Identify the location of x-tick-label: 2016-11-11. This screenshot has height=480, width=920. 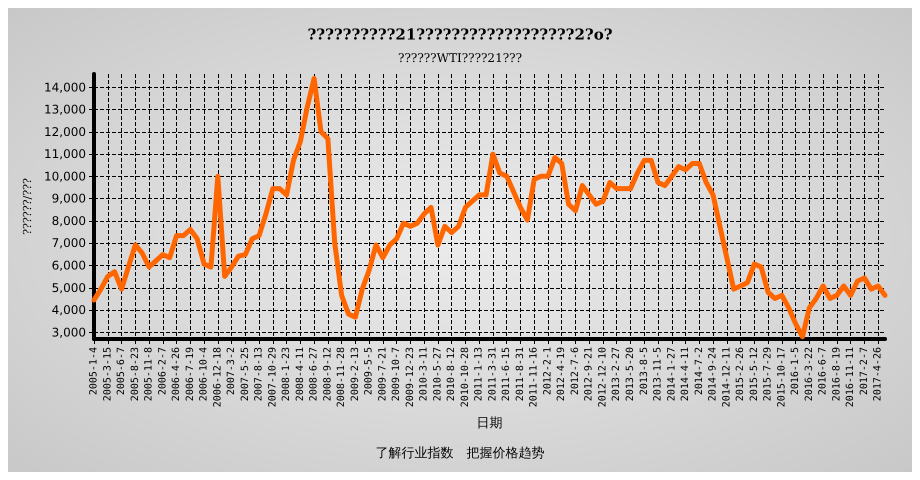
(850, 377).